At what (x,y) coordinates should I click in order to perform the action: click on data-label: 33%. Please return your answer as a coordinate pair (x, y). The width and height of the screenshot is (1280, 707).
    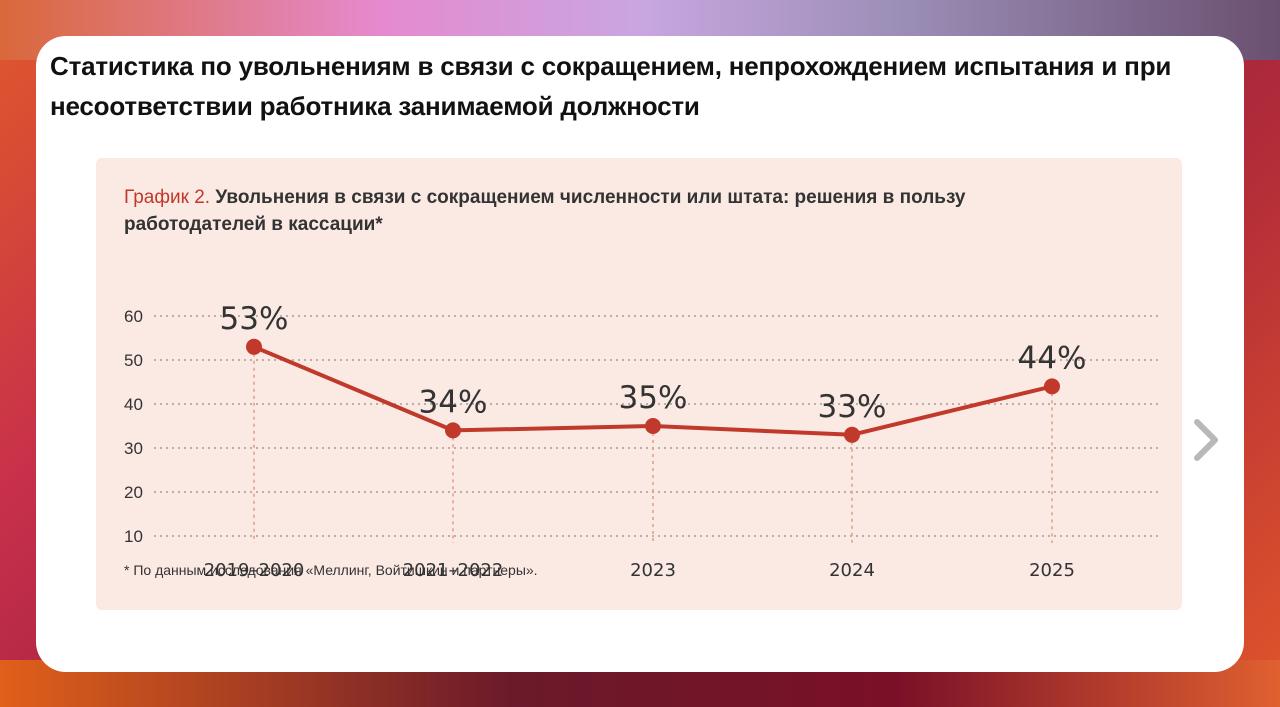
    Looking at the image, I should click on (852, 407).